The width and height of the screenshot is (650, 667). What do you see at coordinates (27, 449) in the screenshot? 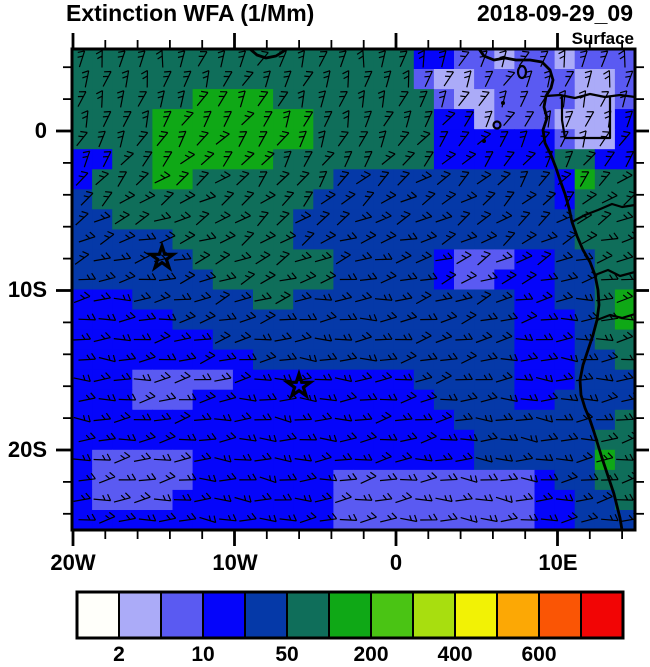
I see `y-axis-label-20s: 20S` at bounding box center [27, 449].